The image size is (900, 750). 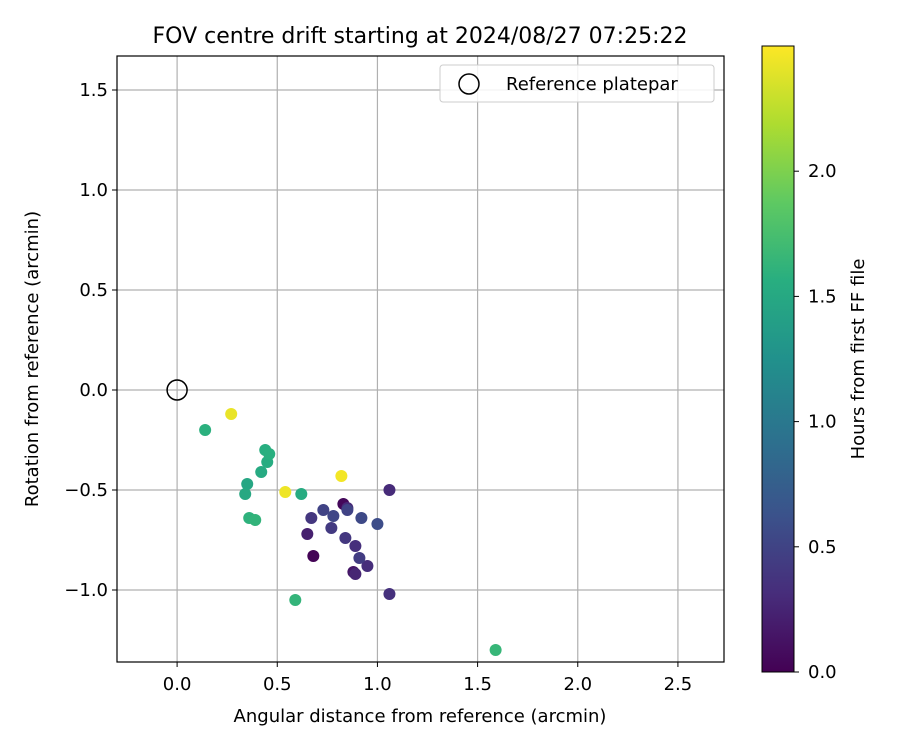 I want to click on y-axis-label: Rotation from reference (arcmin), so click(x=32, y=359).